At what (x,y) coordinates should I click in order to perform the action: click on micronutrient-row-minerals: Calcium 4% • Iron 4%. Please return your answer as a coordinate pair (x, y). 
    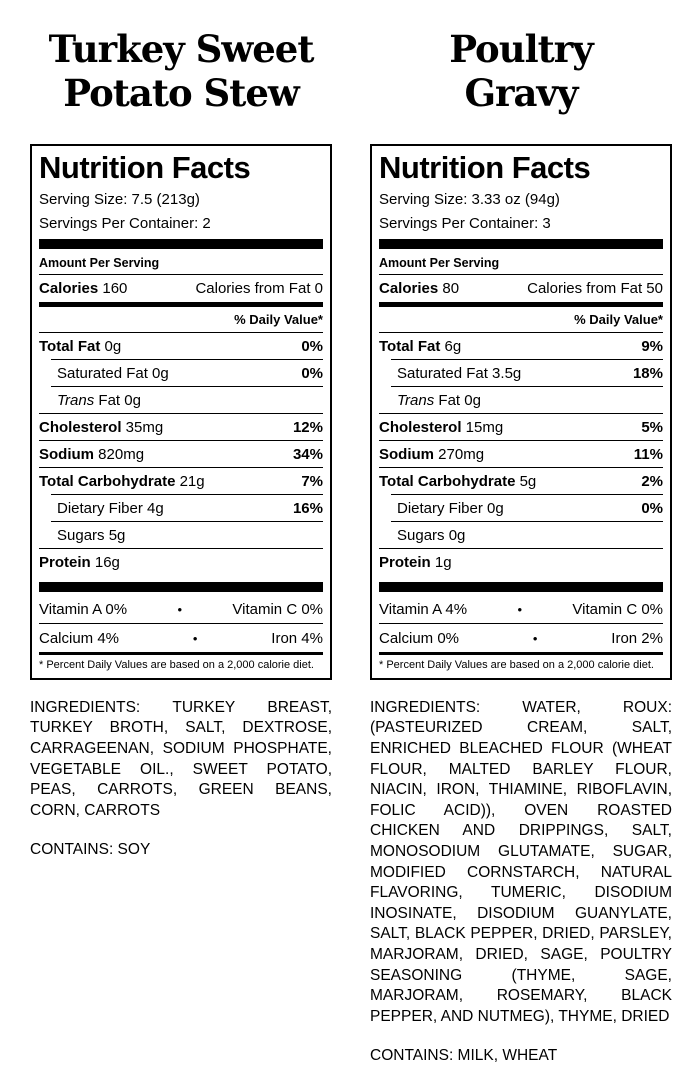
    Looking at the image, I should click on (181, 637).